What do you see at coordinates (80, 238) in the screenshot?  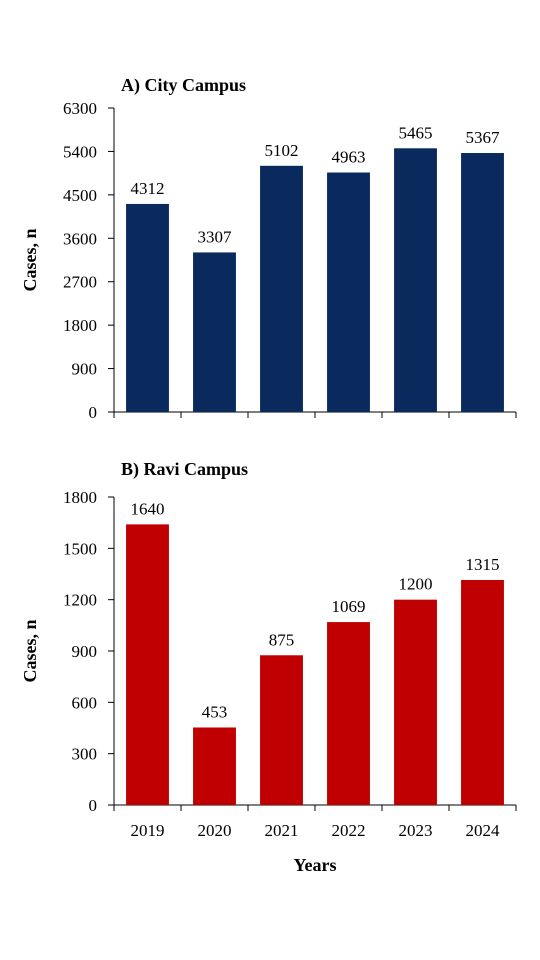 I see `y-tick-label: 3600` at bounding box center [80, 238].